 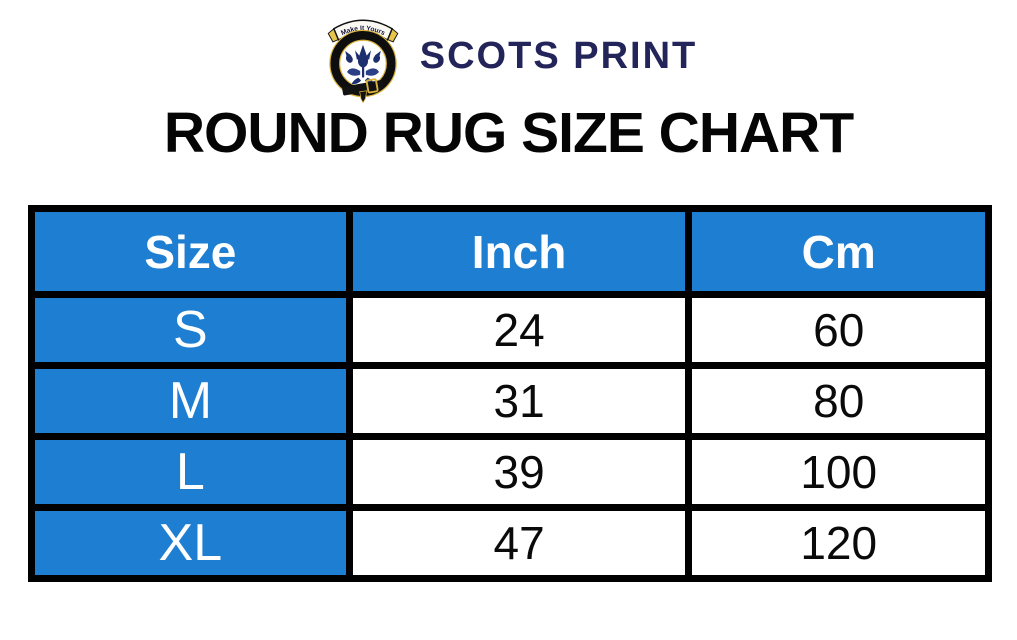 What do you see at coordinates (838, 472) in the screenshot?
I see `cm-cell: 100` at bounding box center [838, 472].